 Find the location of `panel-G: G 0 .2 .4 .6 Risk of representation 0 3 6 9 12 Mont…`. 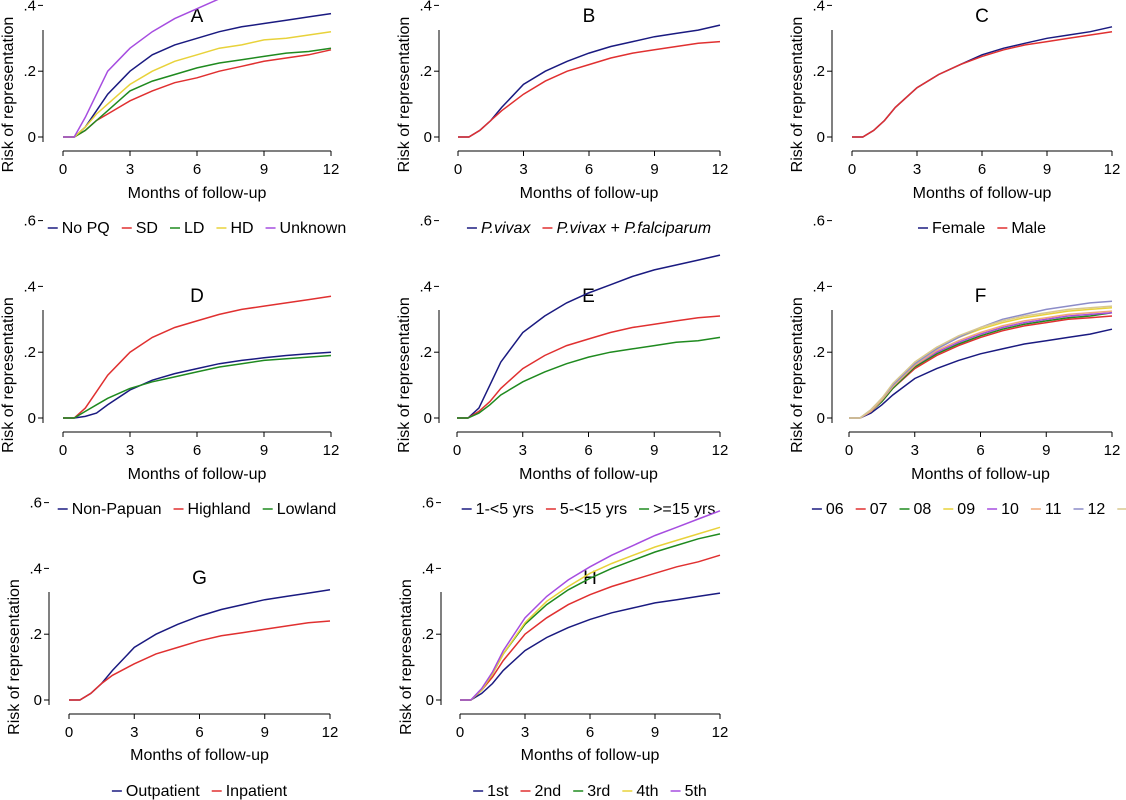

panel-G: G 0 .2 .4 .6 Risk of representation 0 3 6 9 12 Mont… is located at coordinates (172, 647).